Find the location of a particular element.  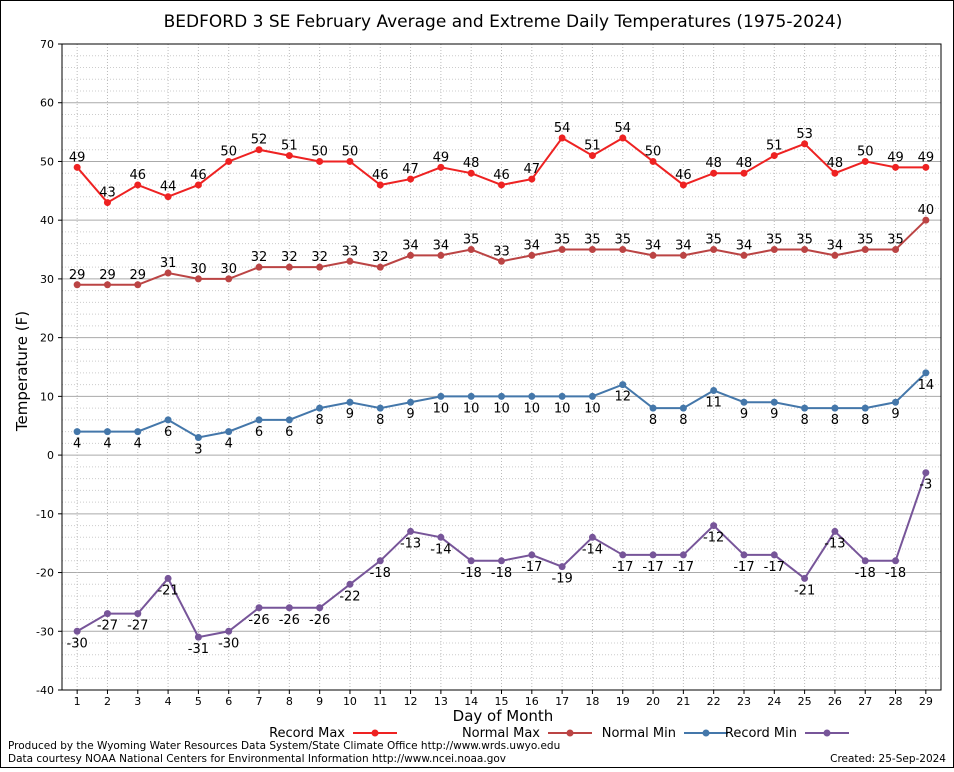

data-label: 49 is located at coordinates (895, 157).